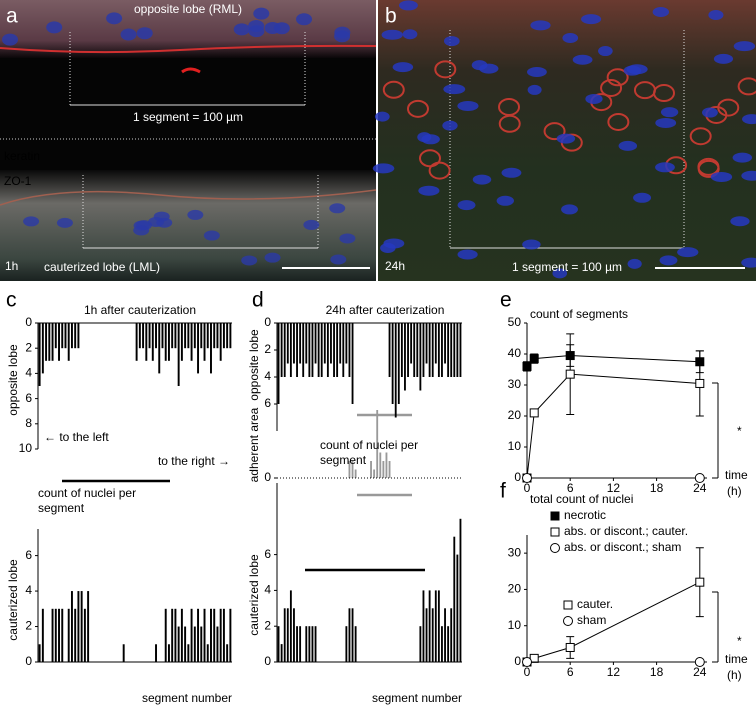 This screenshot has height=709, width=756. What do you see at coordinates (188, 197) in the screenshot?
I see `membrane` at bounding box center [188, 197].